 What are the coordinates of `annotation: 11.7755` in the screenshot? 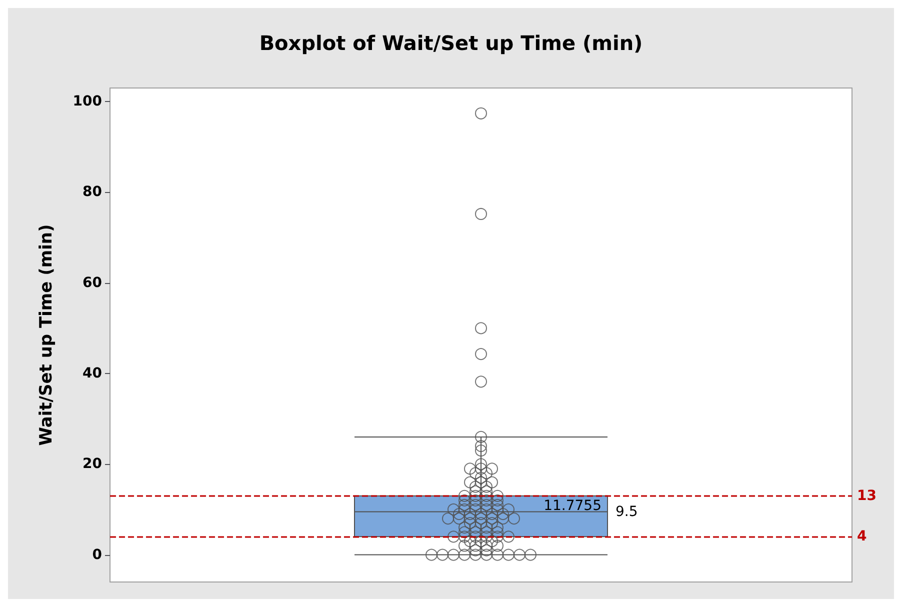 It's located at (573, 506).